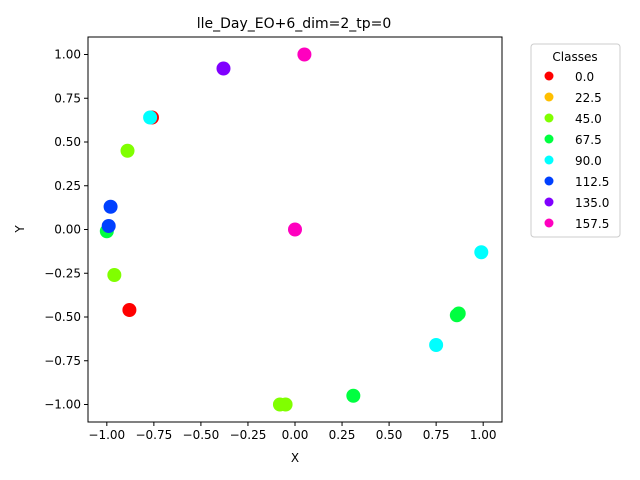 Image resolution: width=640 pixels, height=480 pixels. Describe the element at coordinates (295, 458) in the screenshot. I see `x-axis-label: X` at that location.